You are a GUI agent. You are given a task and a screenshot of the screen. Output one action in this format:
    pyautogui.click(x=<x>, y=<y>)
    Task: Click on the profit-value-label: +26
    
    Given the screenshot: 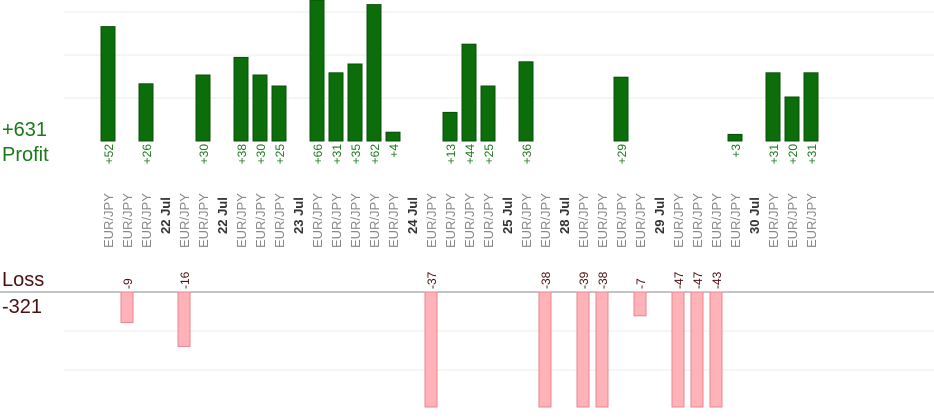 What is the action you would take?
    pyautogui.click(x=147, y=154)
    